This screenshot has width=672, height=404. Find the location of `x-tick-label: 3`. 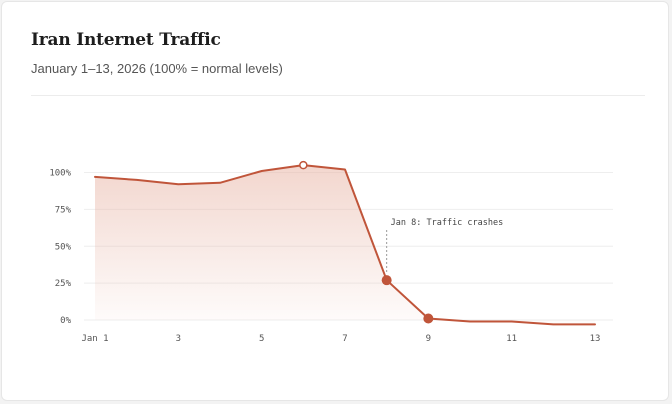

x-tick-label: 3 is located at coordinates (178, 339).